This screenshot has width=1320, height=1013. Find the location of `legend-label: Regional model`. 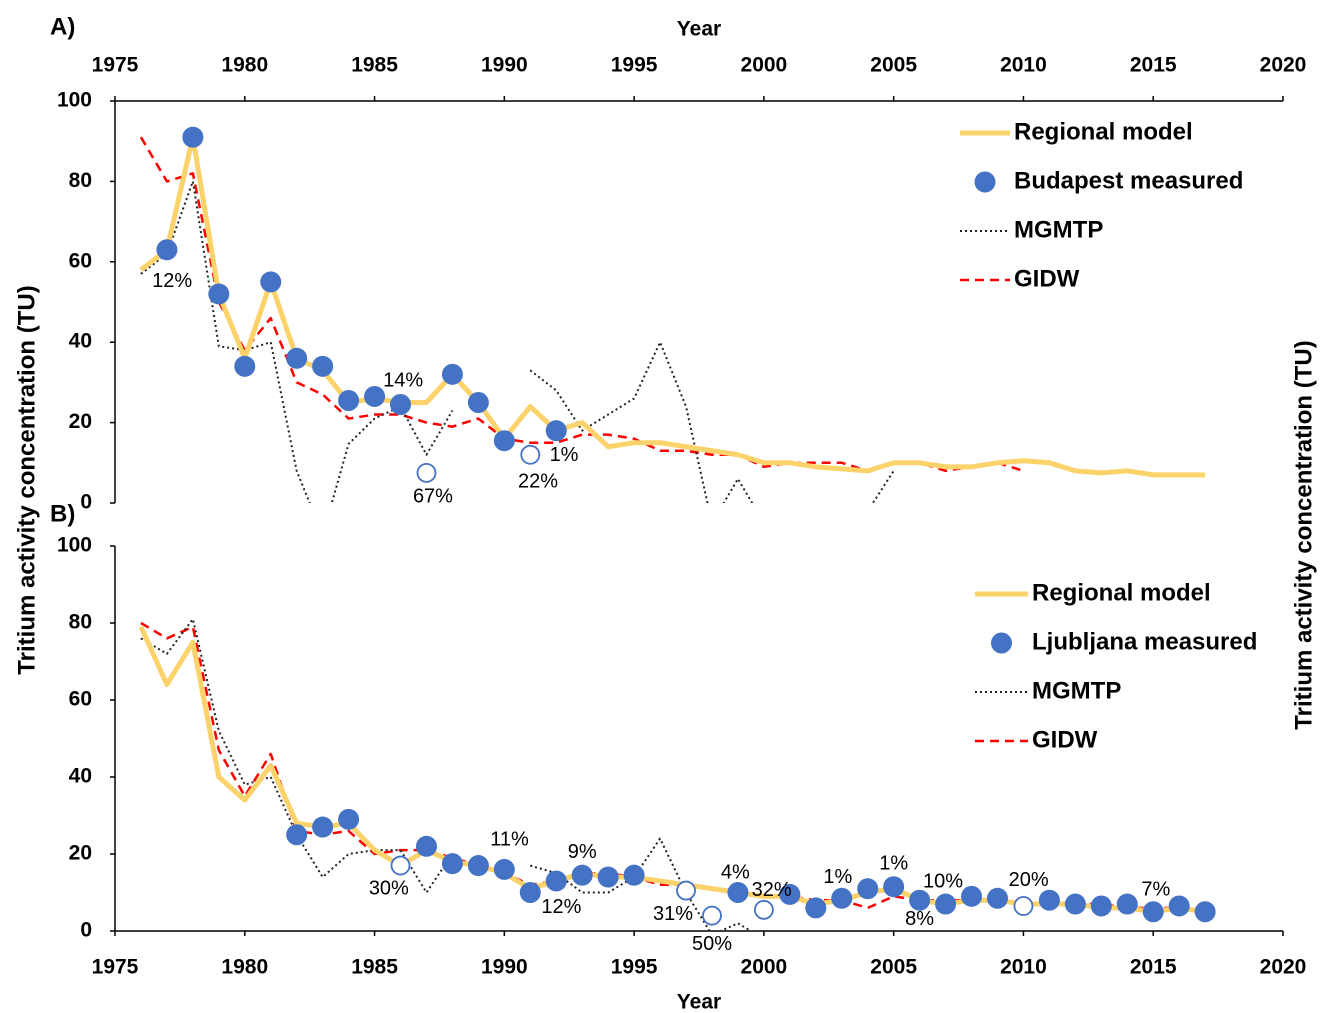

legend-label: Regional model is located at coordinates (1103, 131).